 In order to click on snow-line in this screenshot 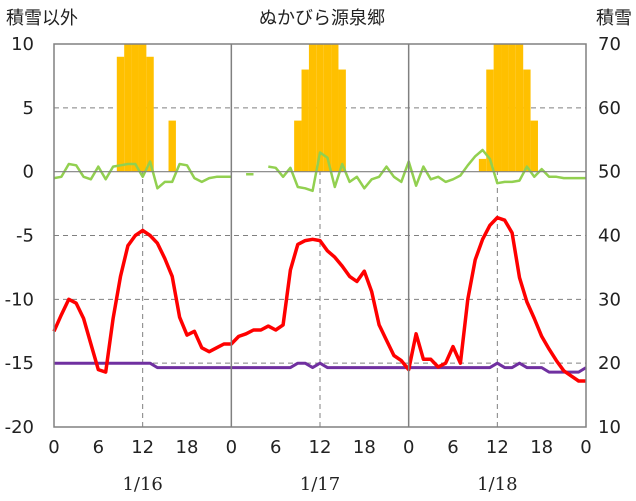, I will do `click(320, 367)`.